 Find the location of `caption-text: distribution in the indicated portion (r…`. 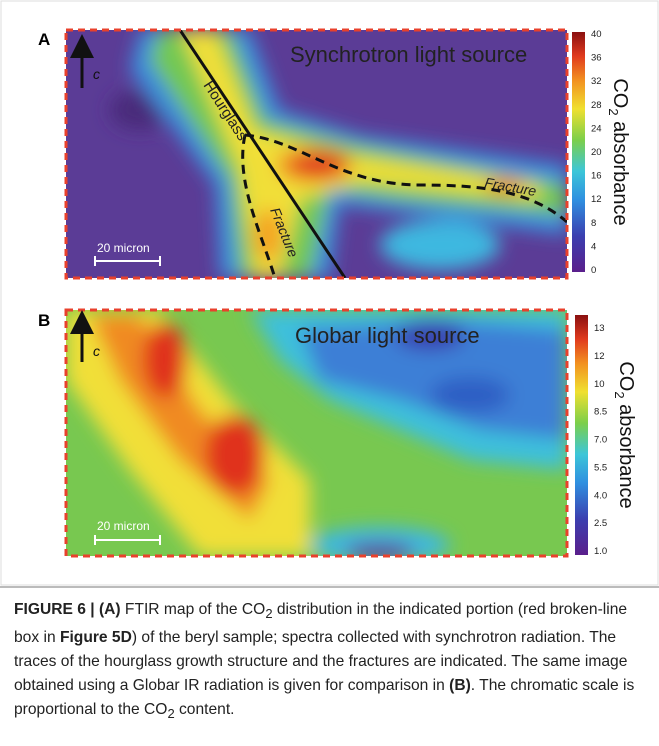

caption-text: distribution in the indicated portion (r… is located at coordinates (321, 624).